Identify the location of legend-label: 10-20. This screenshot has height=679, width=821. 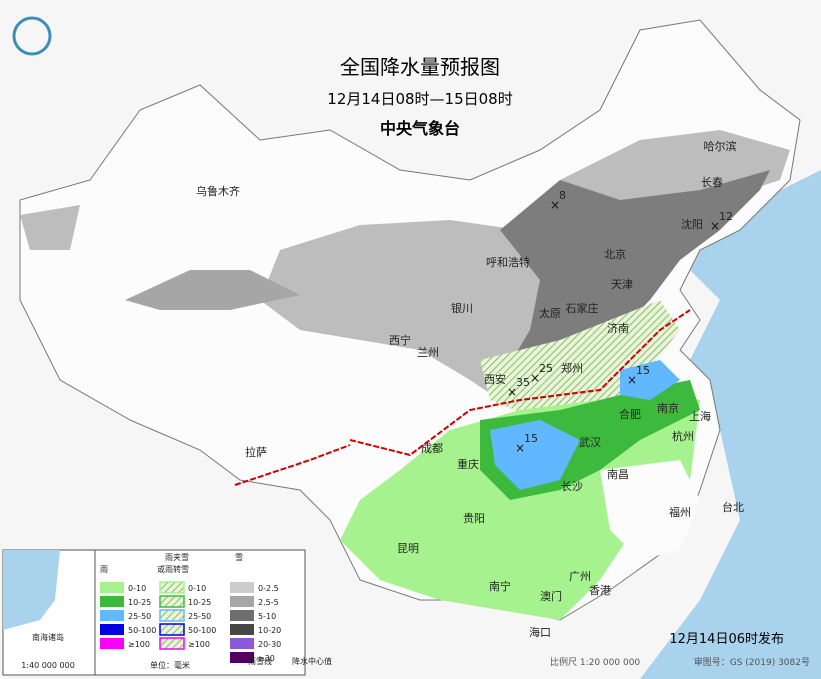
(269, 630).